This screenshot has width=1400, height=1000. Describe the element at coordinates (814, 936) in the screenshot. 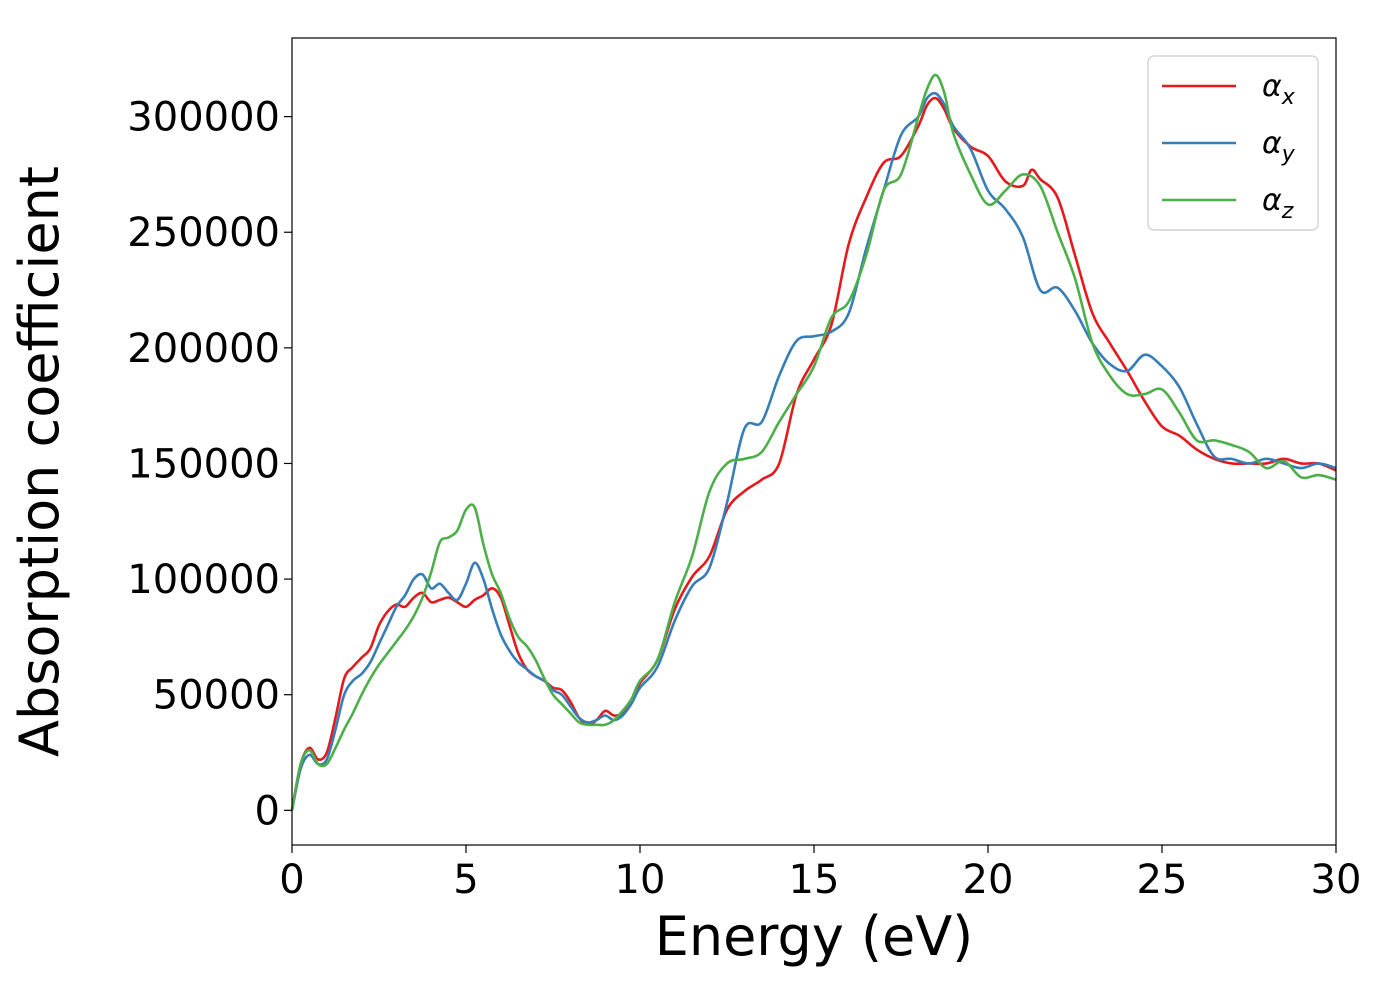

I see `x-axis-label: Energy (eV)` at that location.